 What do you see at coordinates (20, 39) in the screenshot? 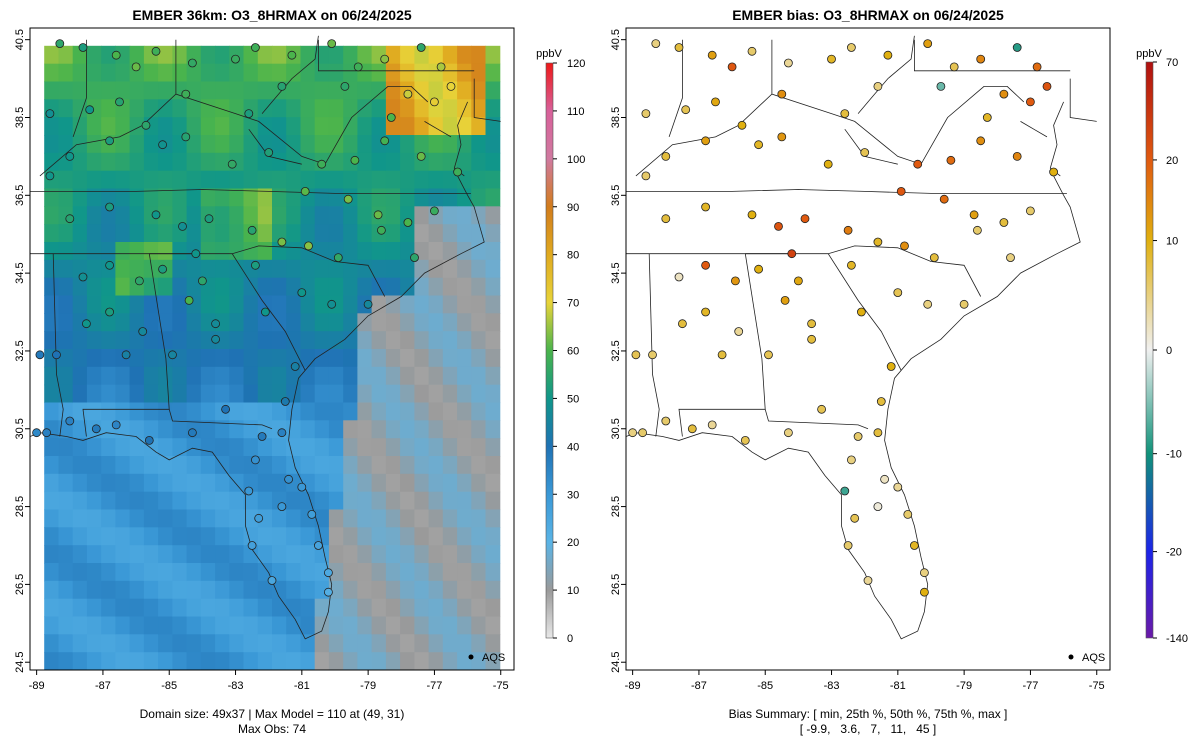
I see `y-tick-label: 40.5` at bounding box center [20, 39].